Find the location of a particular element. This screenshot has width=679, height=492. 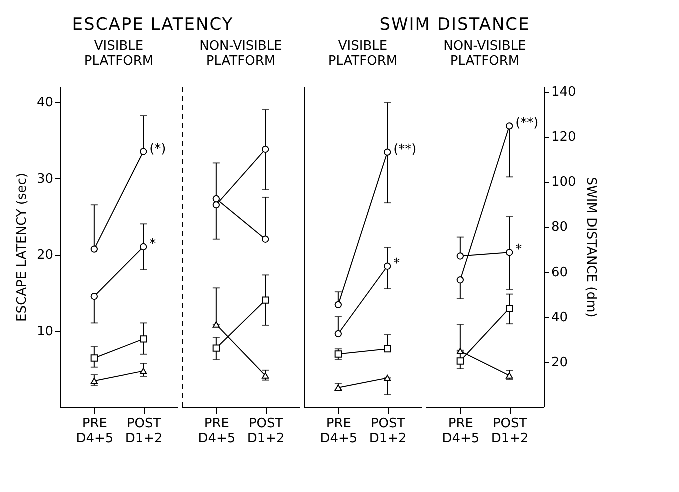

chart-title: ESCAPE LATENCY is located at coordinates (153, 25).